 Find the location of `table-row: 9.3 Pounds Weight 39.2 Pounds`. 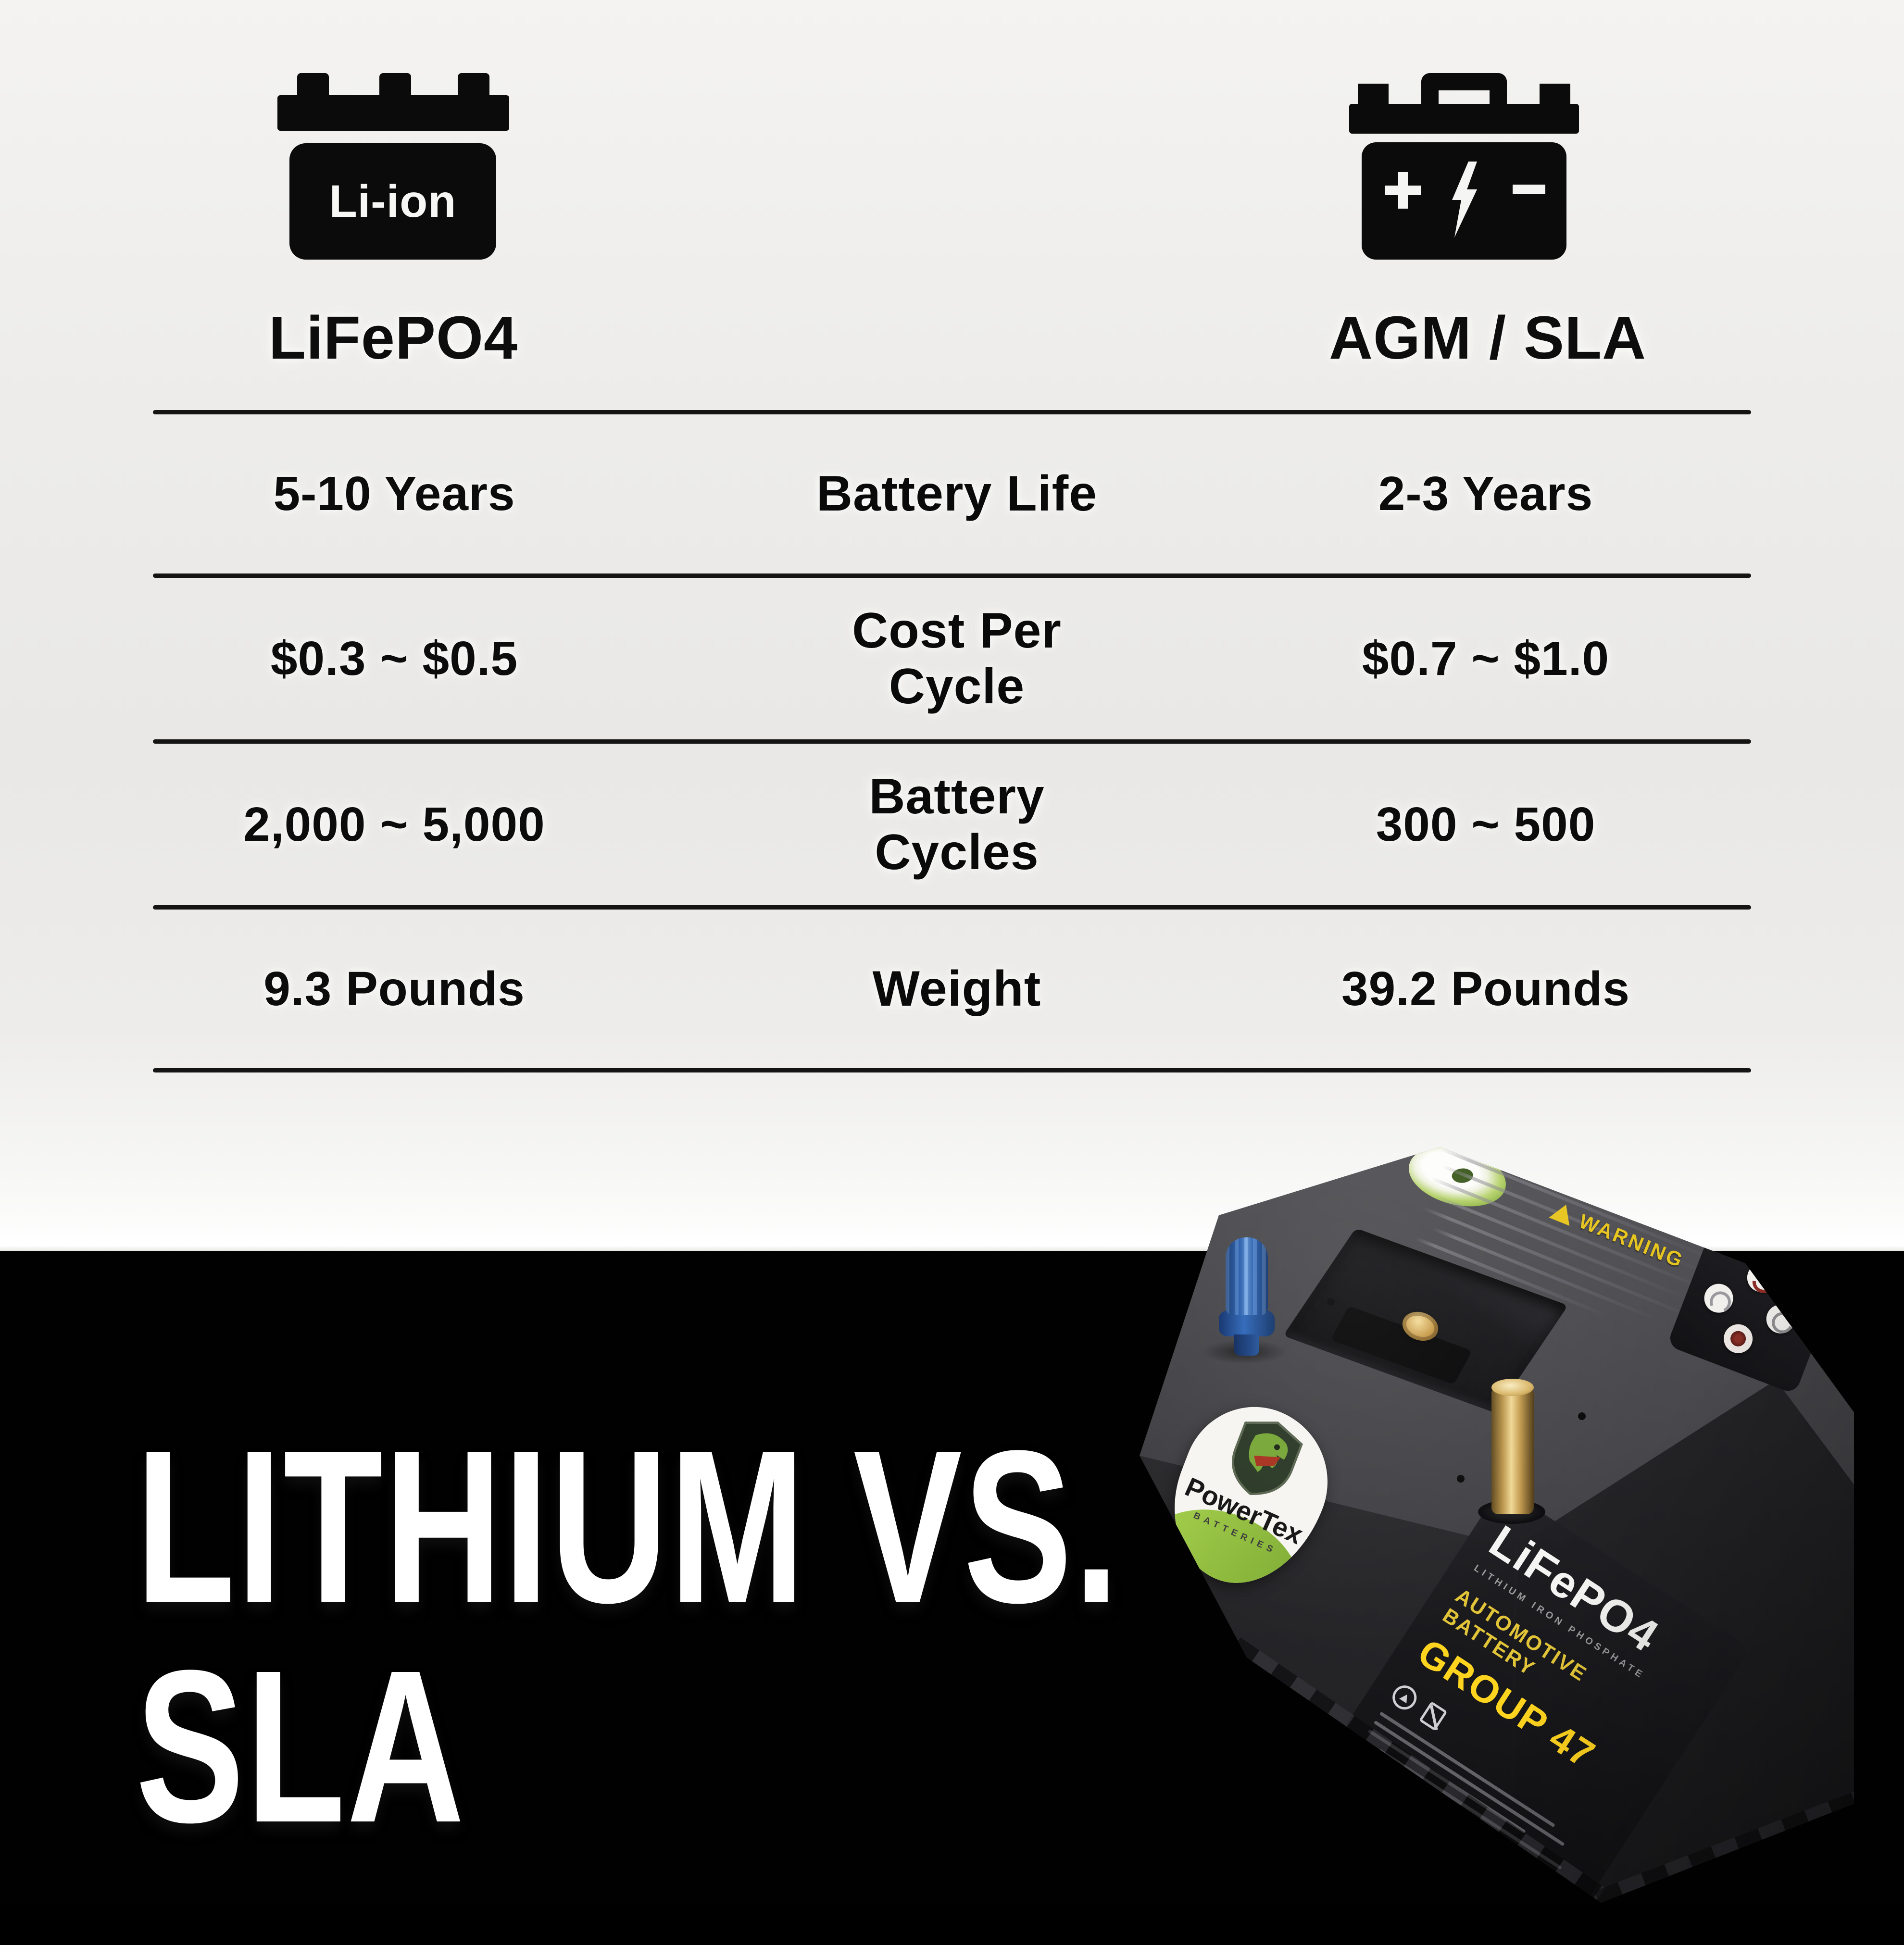

table-row: 9.3 Pounds Weight 39.2 Pounds is located at coordinates (952, 989).